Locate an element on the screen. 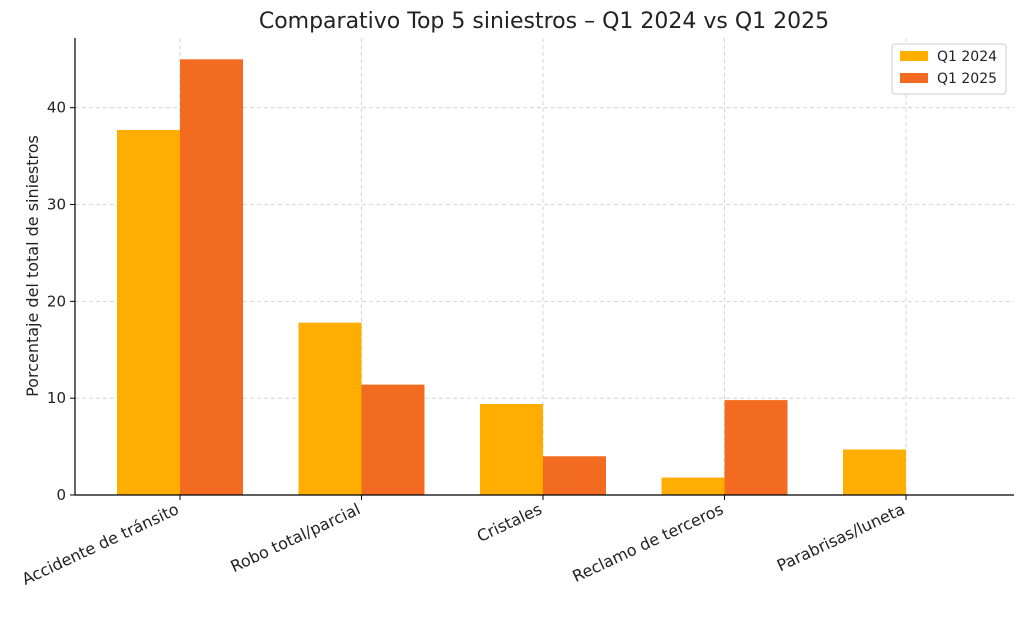 This screenshot has height=619, width=1024. legend-label-q1-2024: Q1 2024 is located at coordinates (967, 57).